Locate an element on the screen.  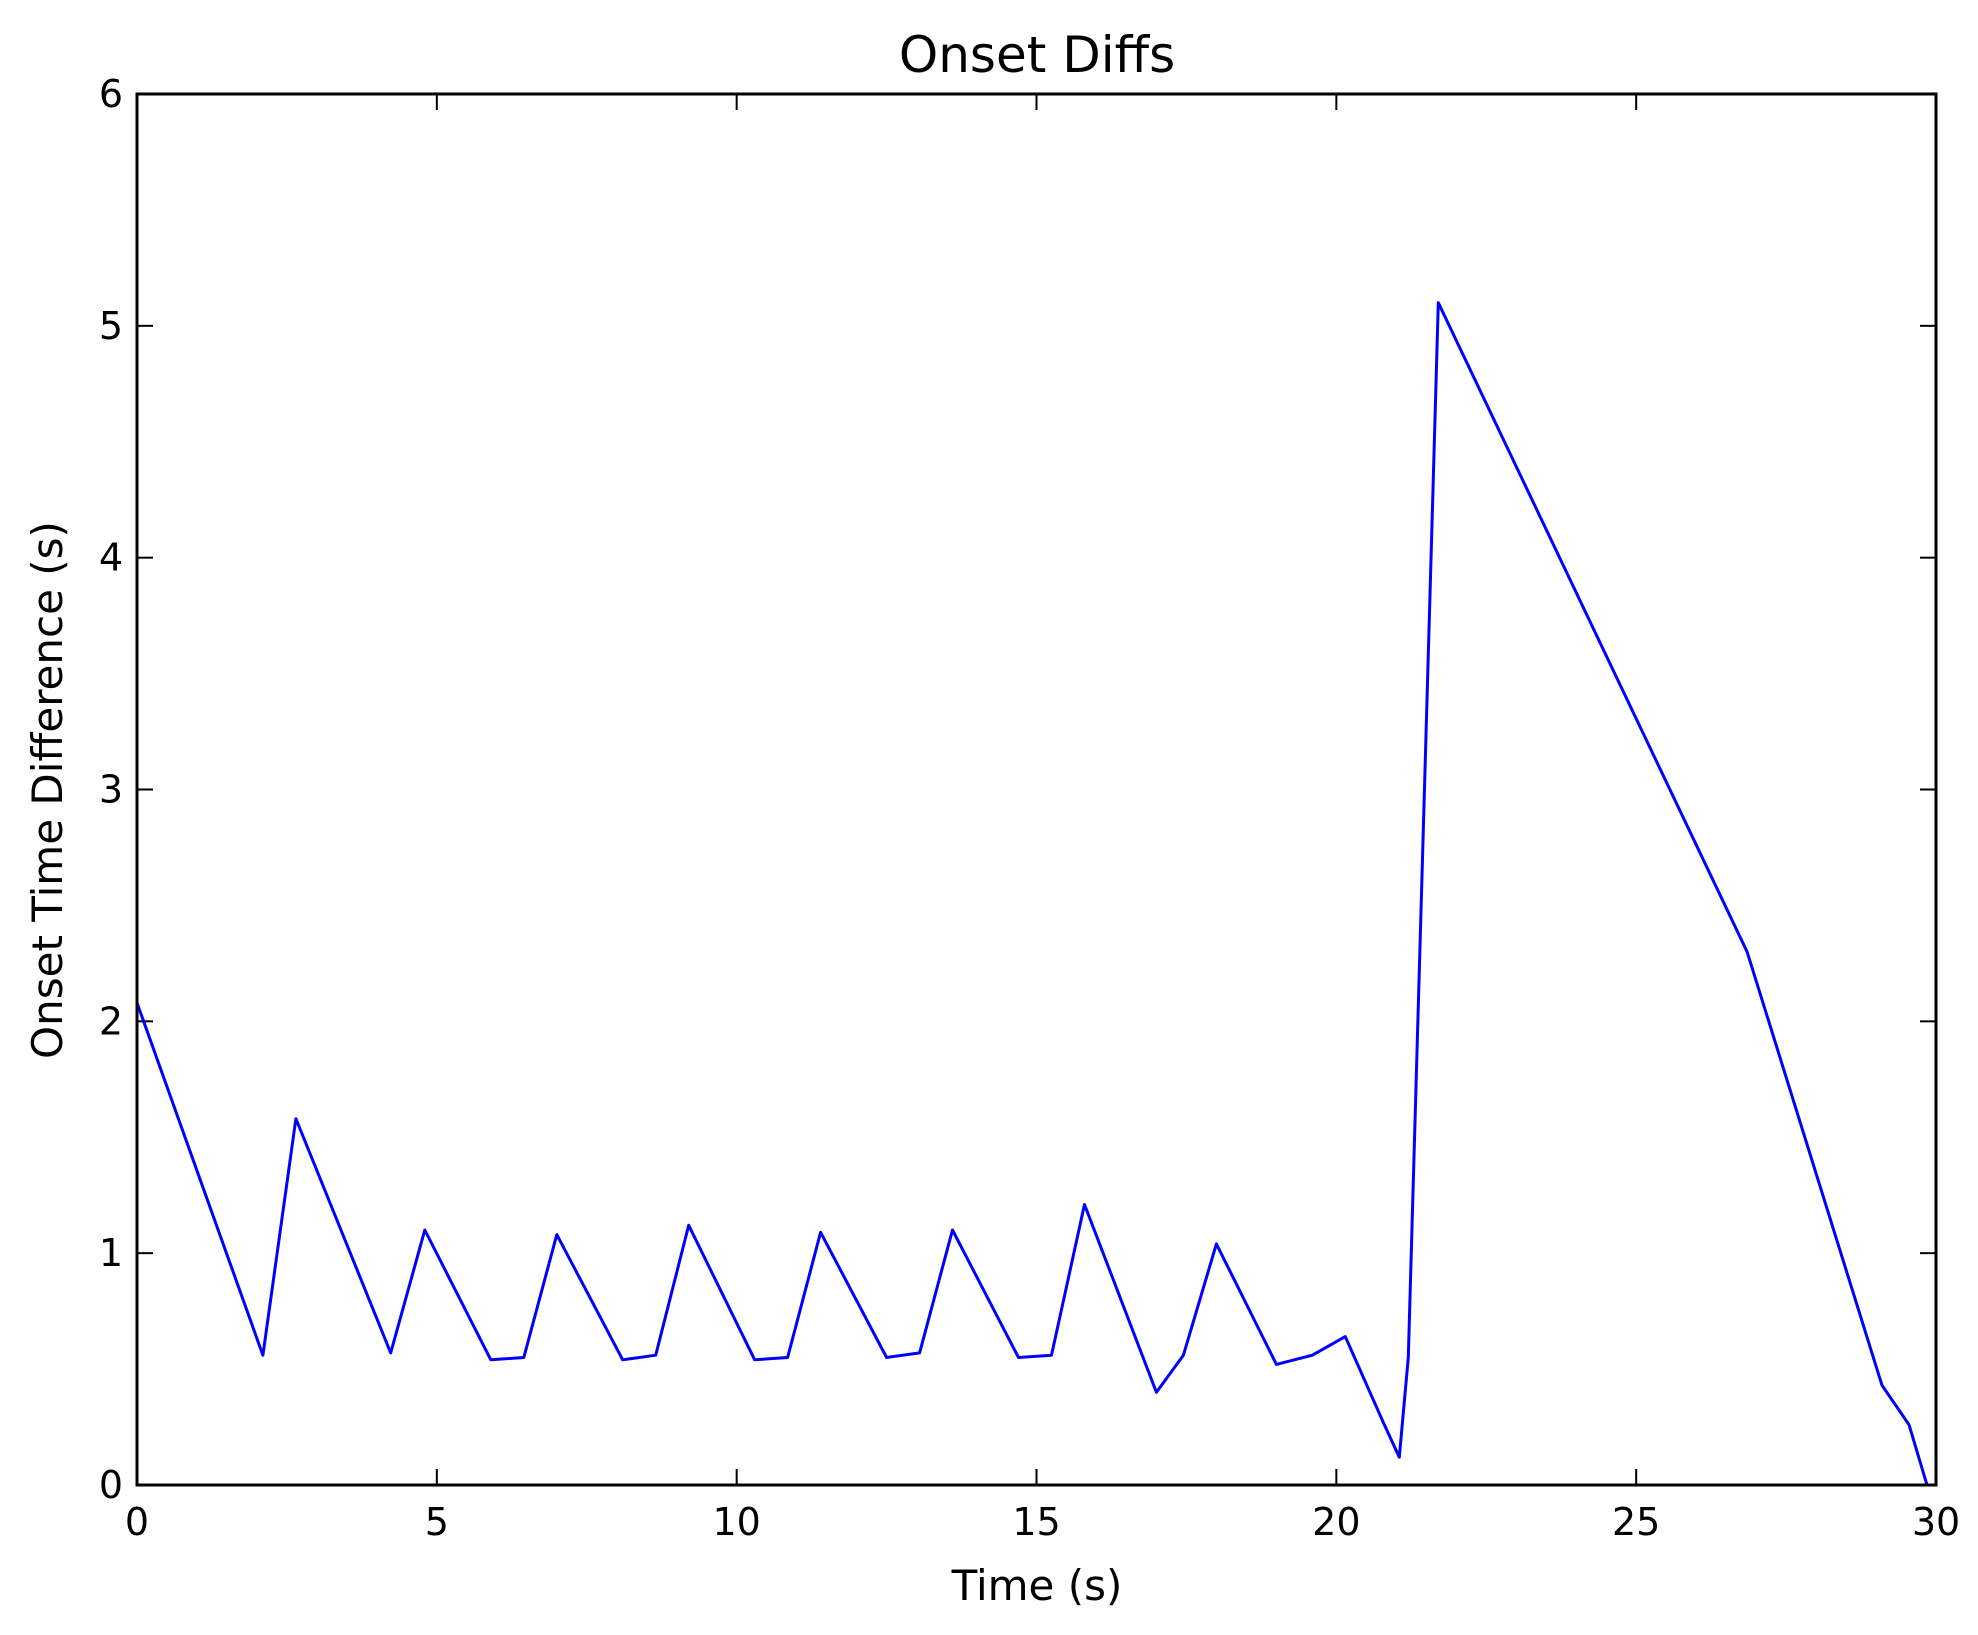
y-tick-label: 6 is located at coordinates (111, 94).